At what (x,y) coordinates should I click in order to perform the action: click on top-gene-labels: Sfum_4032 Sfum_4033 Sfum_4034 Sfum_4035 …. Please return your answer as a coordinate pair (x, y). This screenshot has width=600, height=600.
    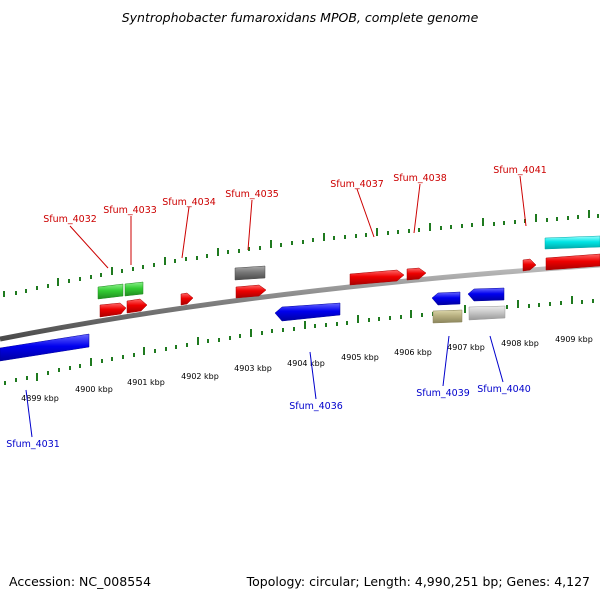
    Looking at the image, I should click on (295, 195).